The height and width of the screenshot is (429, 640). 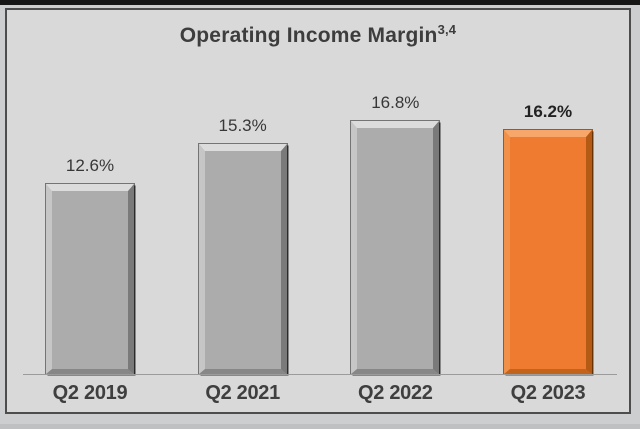 I want to click on category-label: Q2 2019, so click(x=90, y=392).